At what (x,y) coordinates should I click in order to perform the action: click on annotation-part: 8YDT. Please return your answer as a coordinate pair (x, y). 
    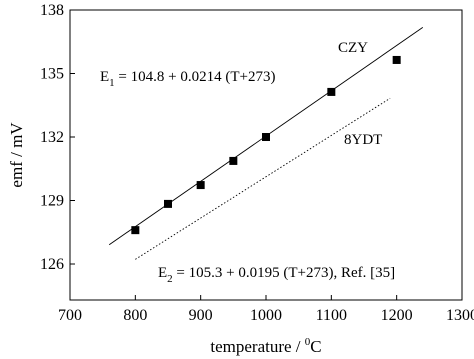
    Looking at the image, I should click on (363, 140).